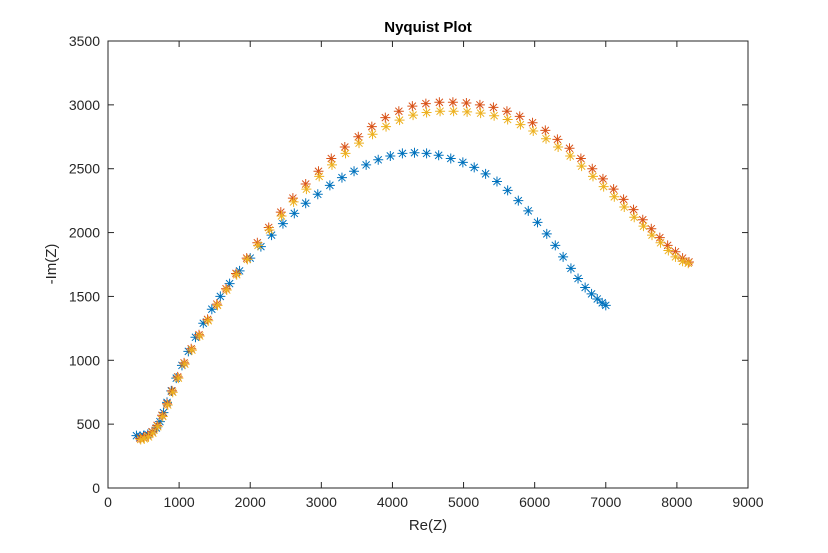 The width and height of the screenshot is (828, 553). Describe the element at coordinates (51, 264) in the screenshot. I see `y-axis-label: -Im(Z)` at that location.